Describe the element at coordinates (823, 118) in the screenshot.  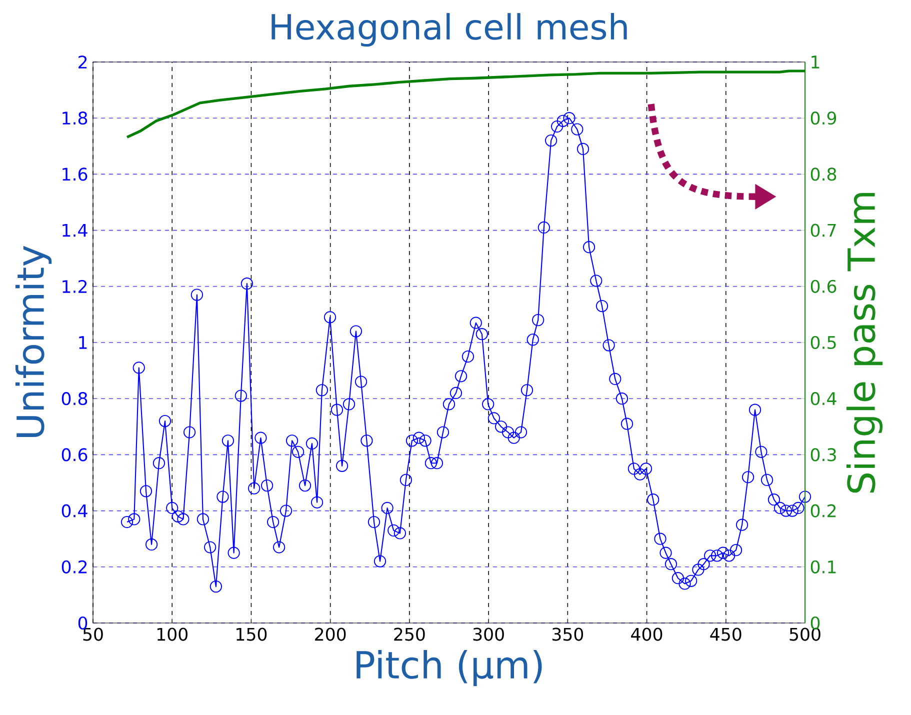
I see `y2-tick-label: 0.9` at that location.